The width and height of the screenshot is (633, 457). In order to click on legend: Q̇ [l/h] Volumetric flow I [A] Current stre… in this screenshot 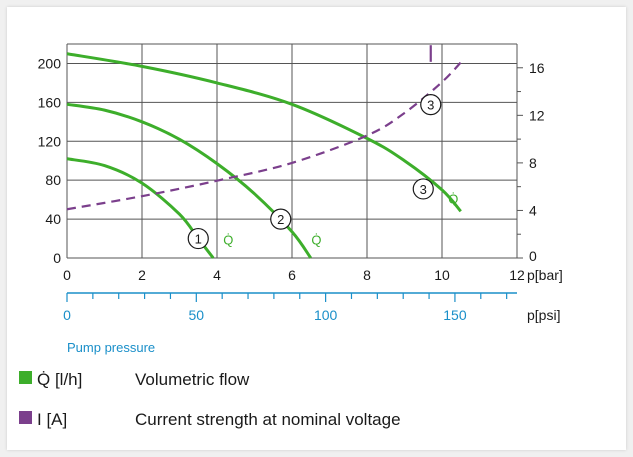, I will do `click(210, 399)`.